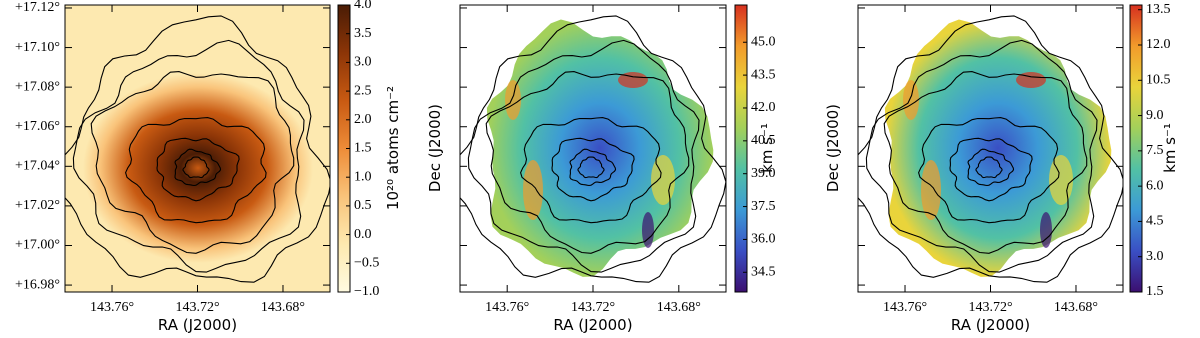  I want to click on colorbar-tick-label: 4.0, so click(363, 6).